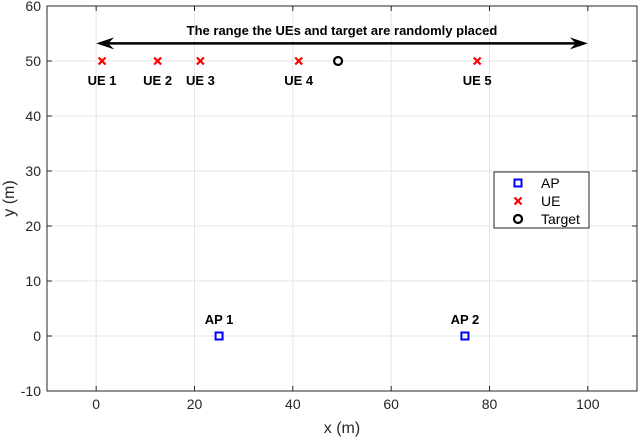 Image resolution: width=640 pixels, height=438 pixels. I want to click on y-tick-label: 40, so click(33, 116).